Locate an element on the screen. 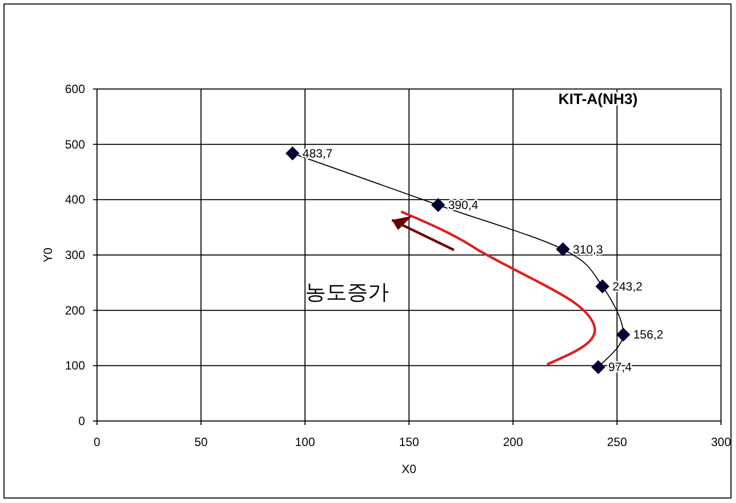 This screenshot has height=503, width=736. data-label: 310,3 is located at coordinates (588, 249).